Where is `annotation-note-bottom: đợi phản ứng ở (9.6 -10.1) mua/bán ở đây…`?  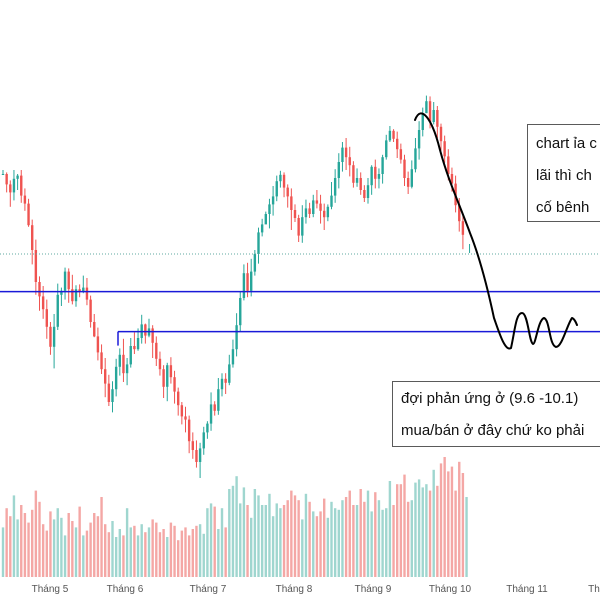 annotation-note-bottom: đợi phản ứng ở (9.6 -10.1) mua/bán ở đây… is located at coordinates (496, 414).